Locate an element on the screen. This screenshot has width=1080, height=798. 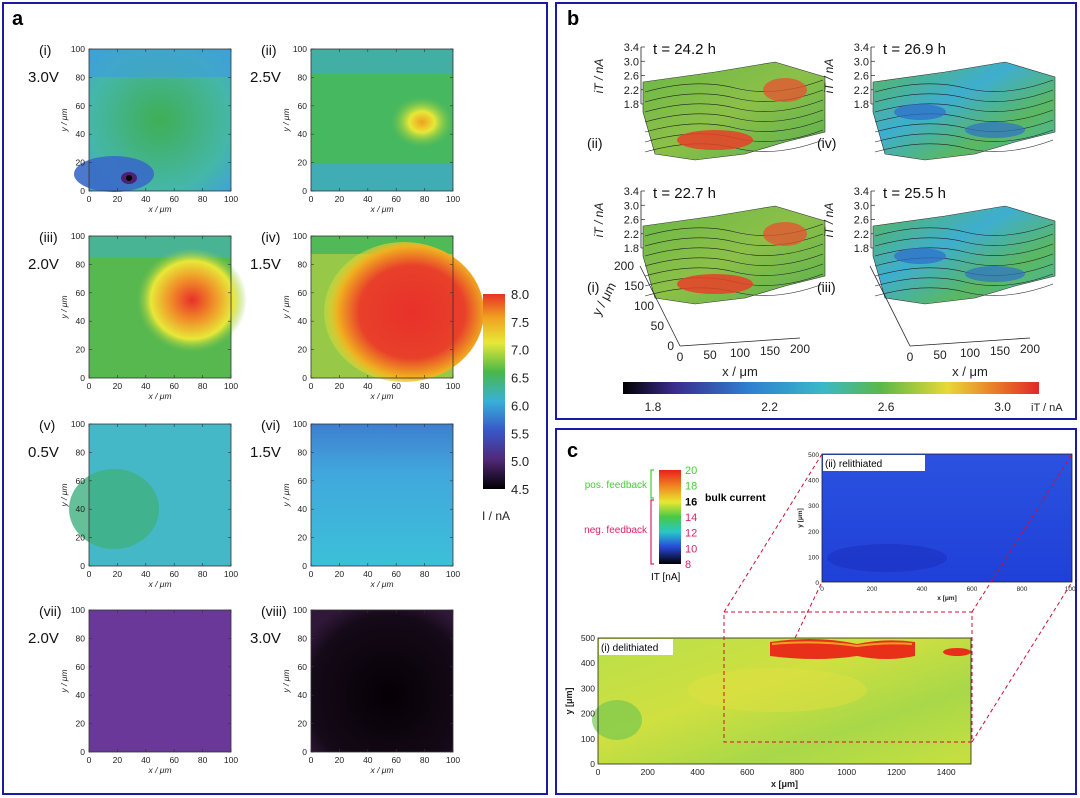
map-vi is located at coordinates (382, 495).